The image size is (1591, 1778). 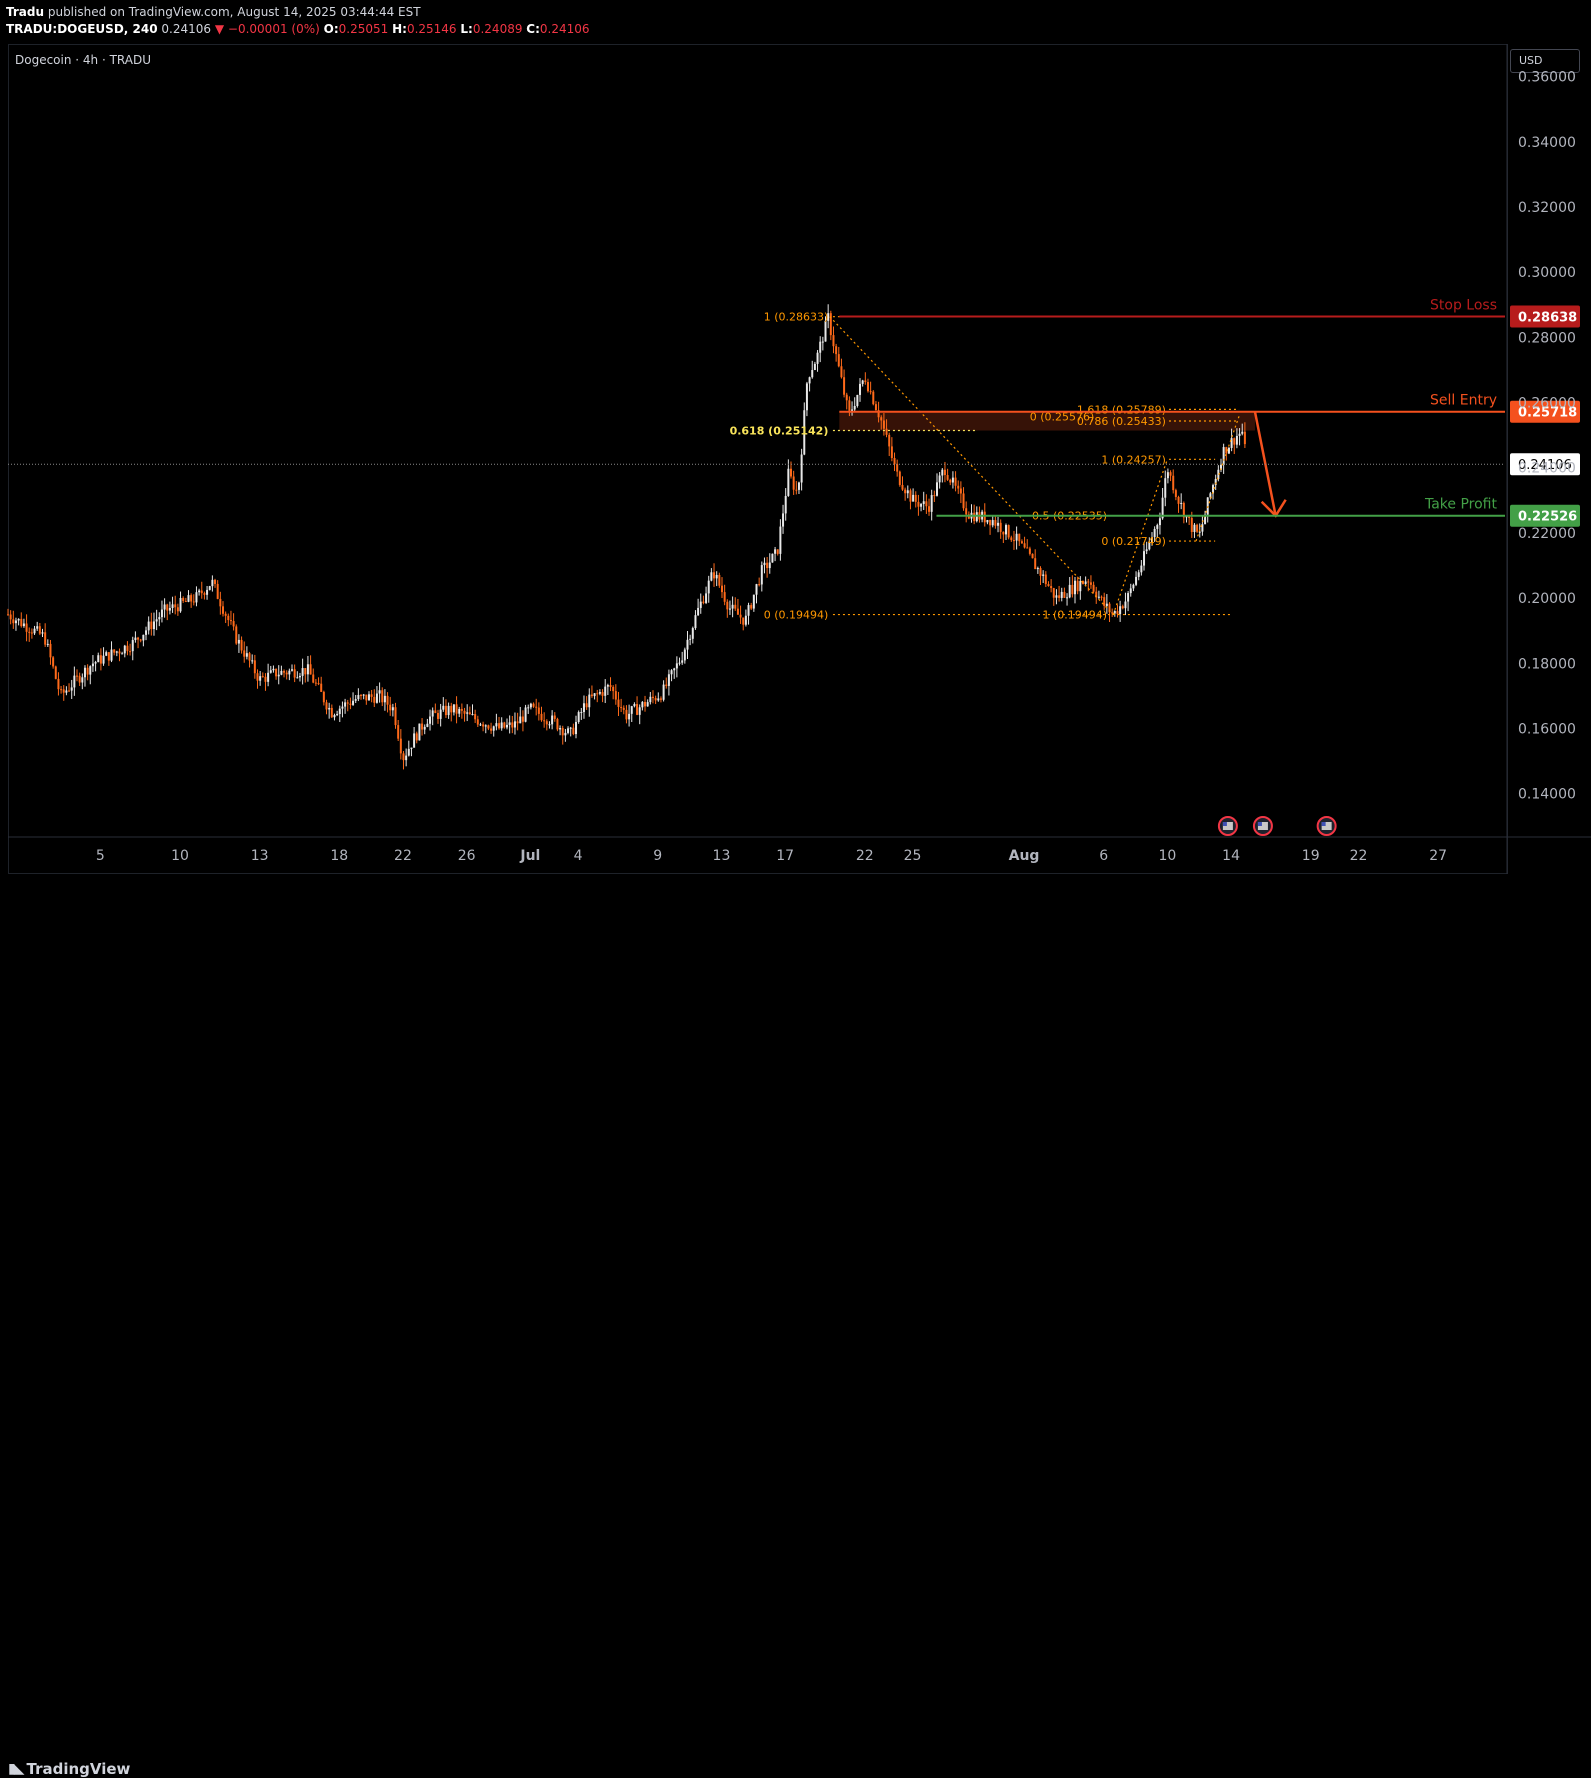 I want to click on projection-arrow, so click(x=1265, y=463).